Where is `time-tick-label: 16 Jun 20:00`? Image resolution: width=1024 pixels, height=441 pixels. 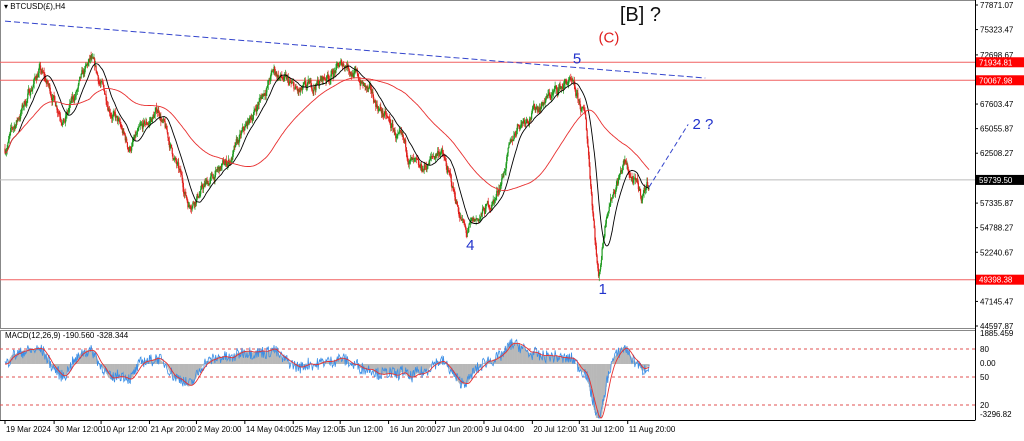 time-tick-label: 16 Jun 20:00 is located at coordinates (413, 429).